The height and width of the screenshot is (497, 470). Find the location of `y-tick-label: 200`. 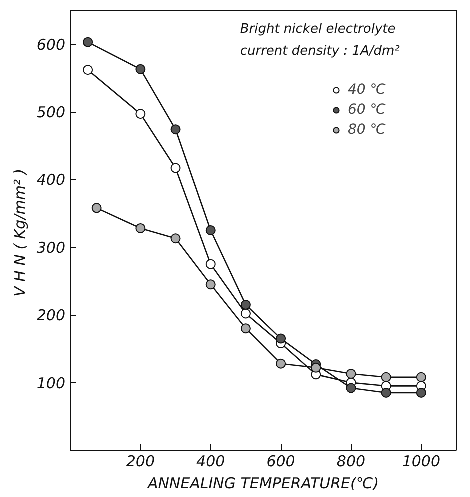

y-tick-label: 200 is located at coordinates (51, 315).